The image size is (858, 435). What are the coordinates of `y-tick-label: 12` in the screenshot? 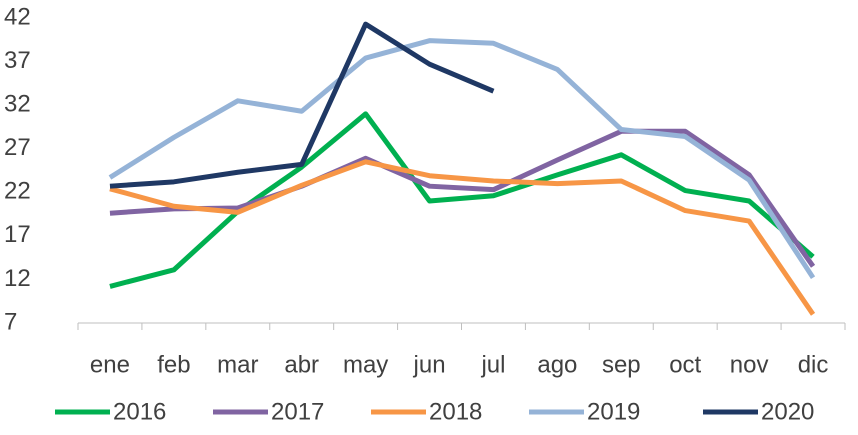 It's located at (17, 278).